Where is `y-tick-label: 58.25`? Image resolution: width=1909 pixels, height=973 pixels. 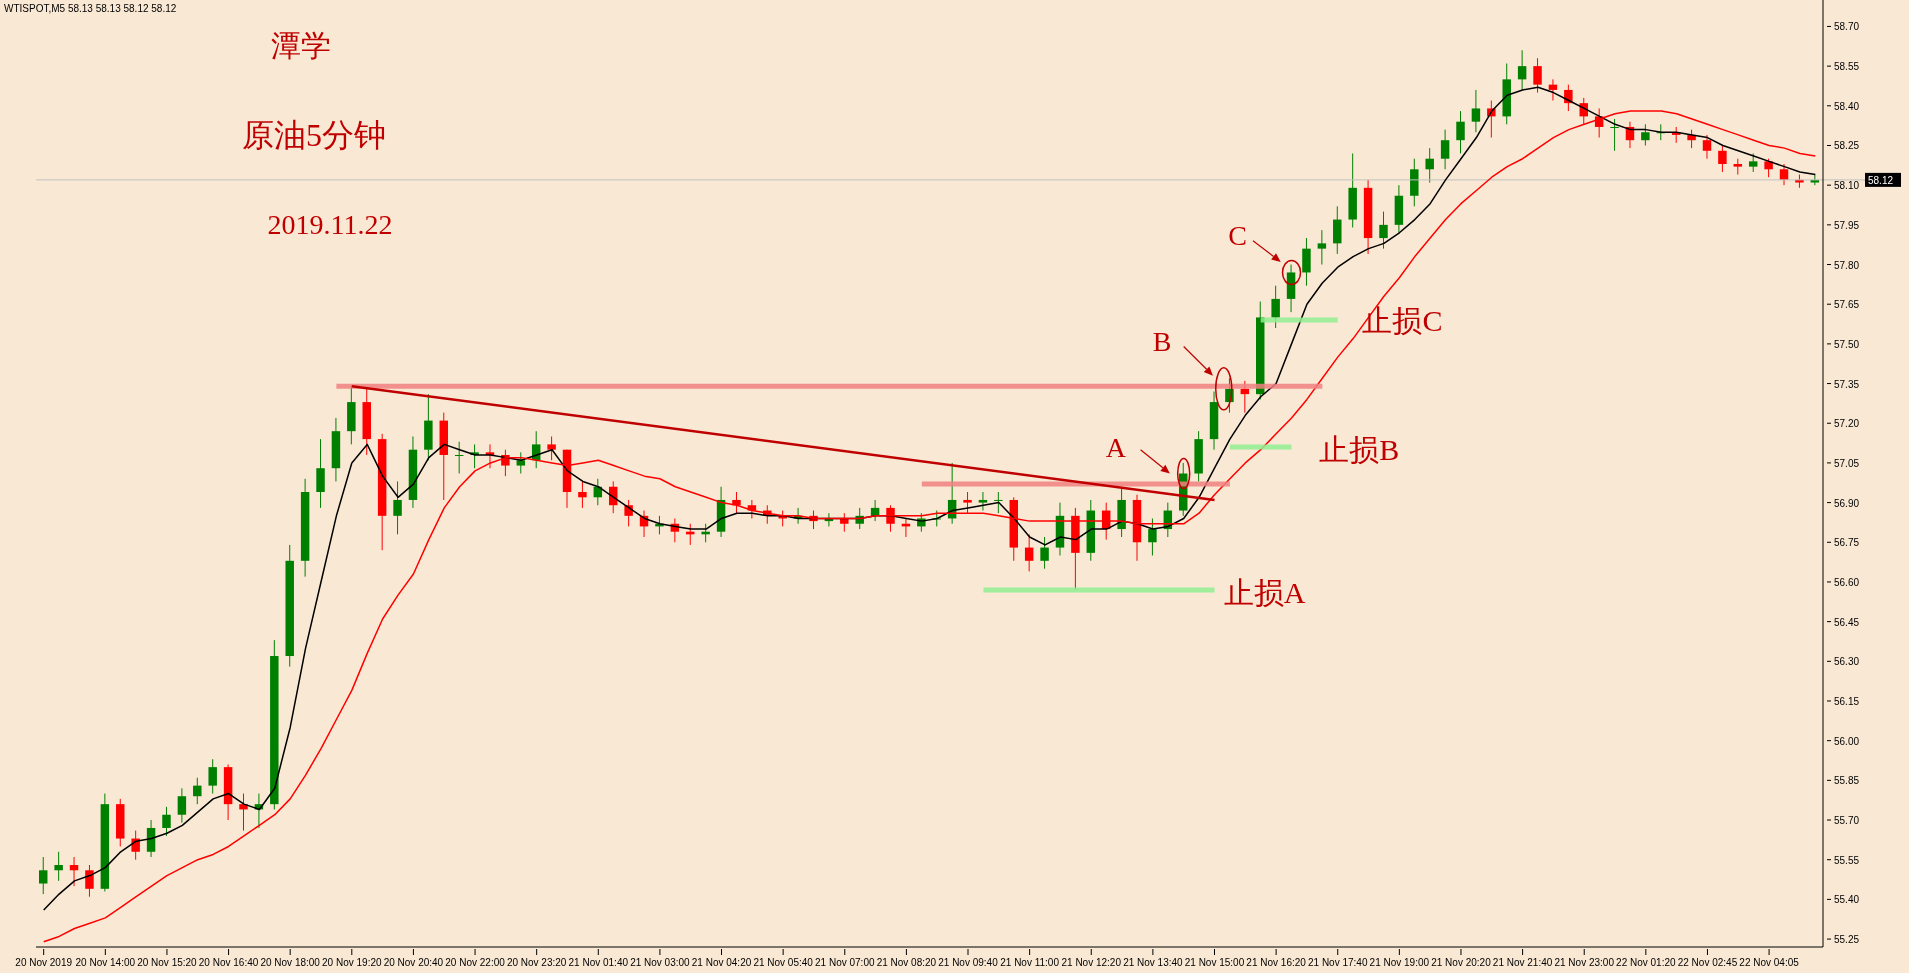 y-tick-label: 58.25 is located at coordinates (1847, 146).